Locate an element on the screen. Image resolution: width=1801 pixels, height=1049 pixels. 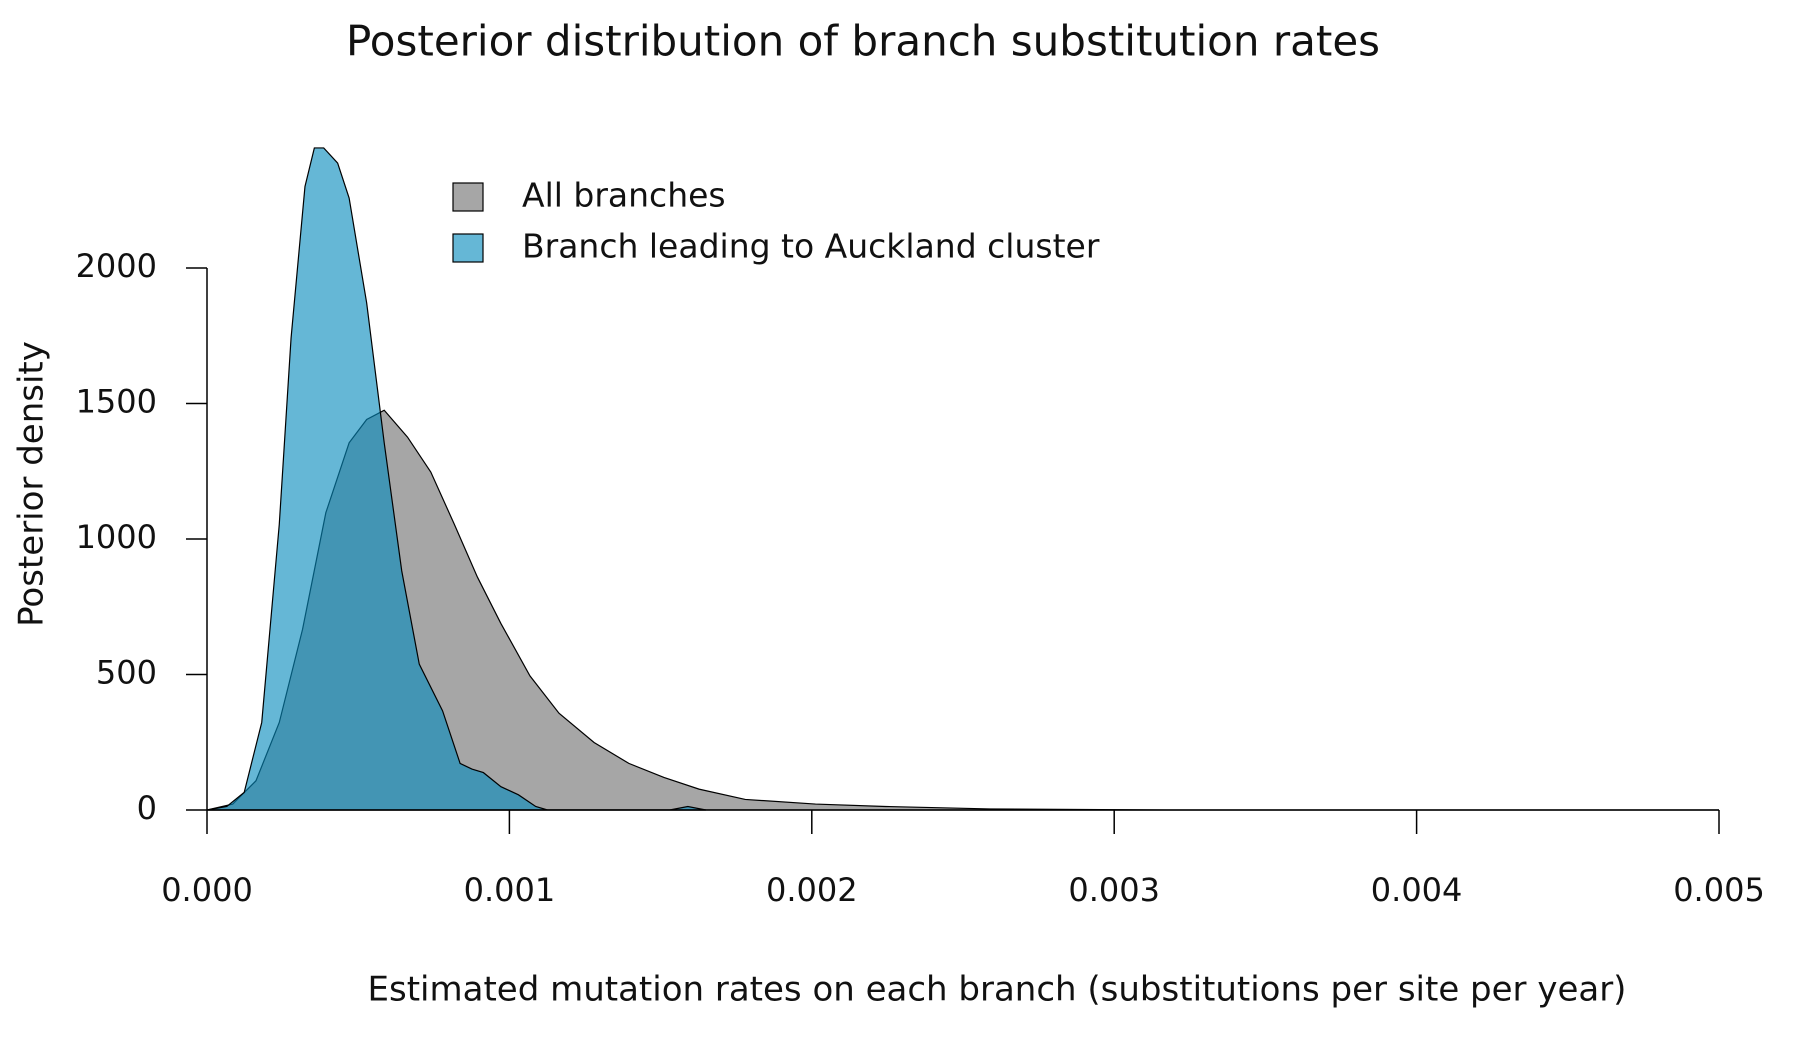
x-tick-label: 0.001 is located at coordinates (510, 890).